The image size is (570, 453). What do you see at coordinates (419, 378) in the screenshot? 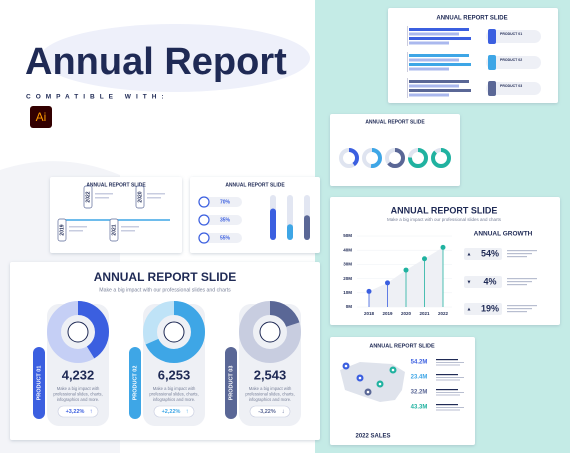
I see `sales-value: 23.4M` at bounding box center [419, 378].